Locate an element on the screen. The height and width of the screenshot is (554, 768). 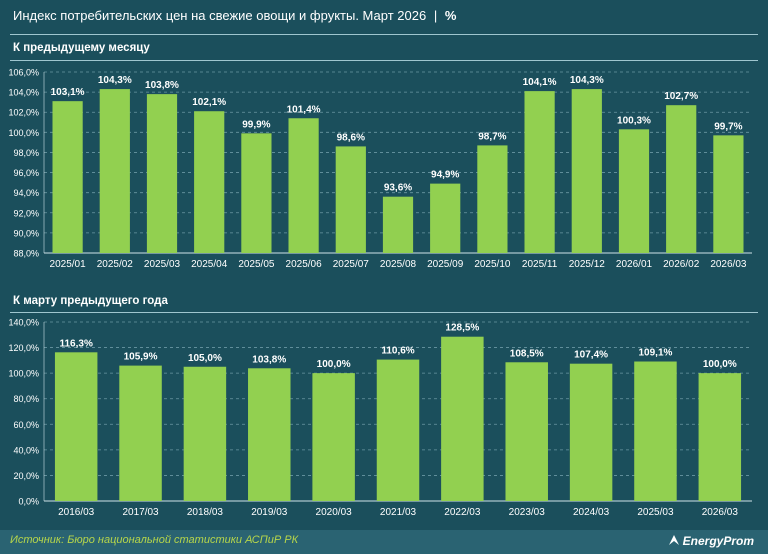
data-label: 110,6% is located at coordinates (397, 351).